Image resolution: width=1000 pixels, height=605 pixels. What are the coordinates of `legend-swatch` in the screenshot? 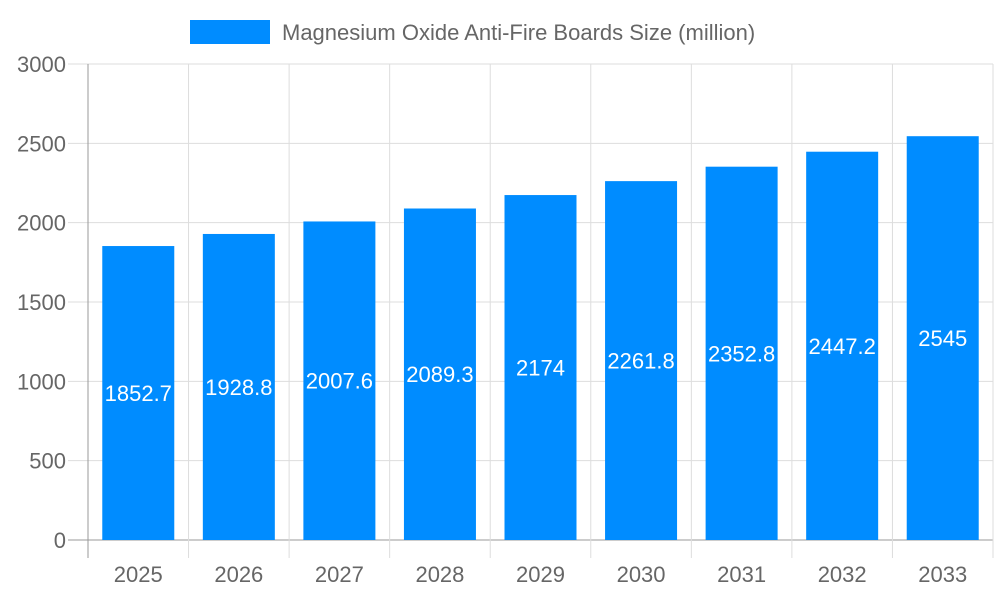 It's located at (230, 32).